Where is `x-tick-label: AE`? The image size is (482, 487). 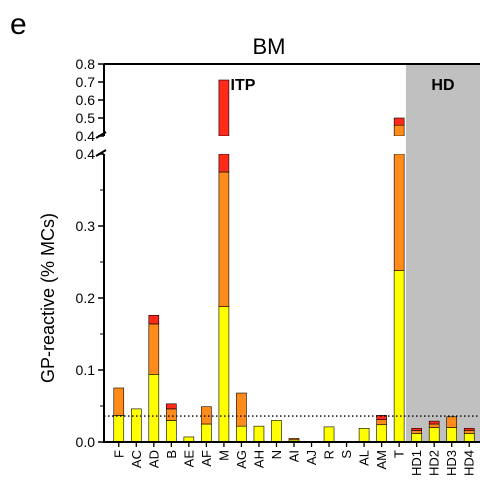
x-tick-label: AE is located at coordinates (188, 459).